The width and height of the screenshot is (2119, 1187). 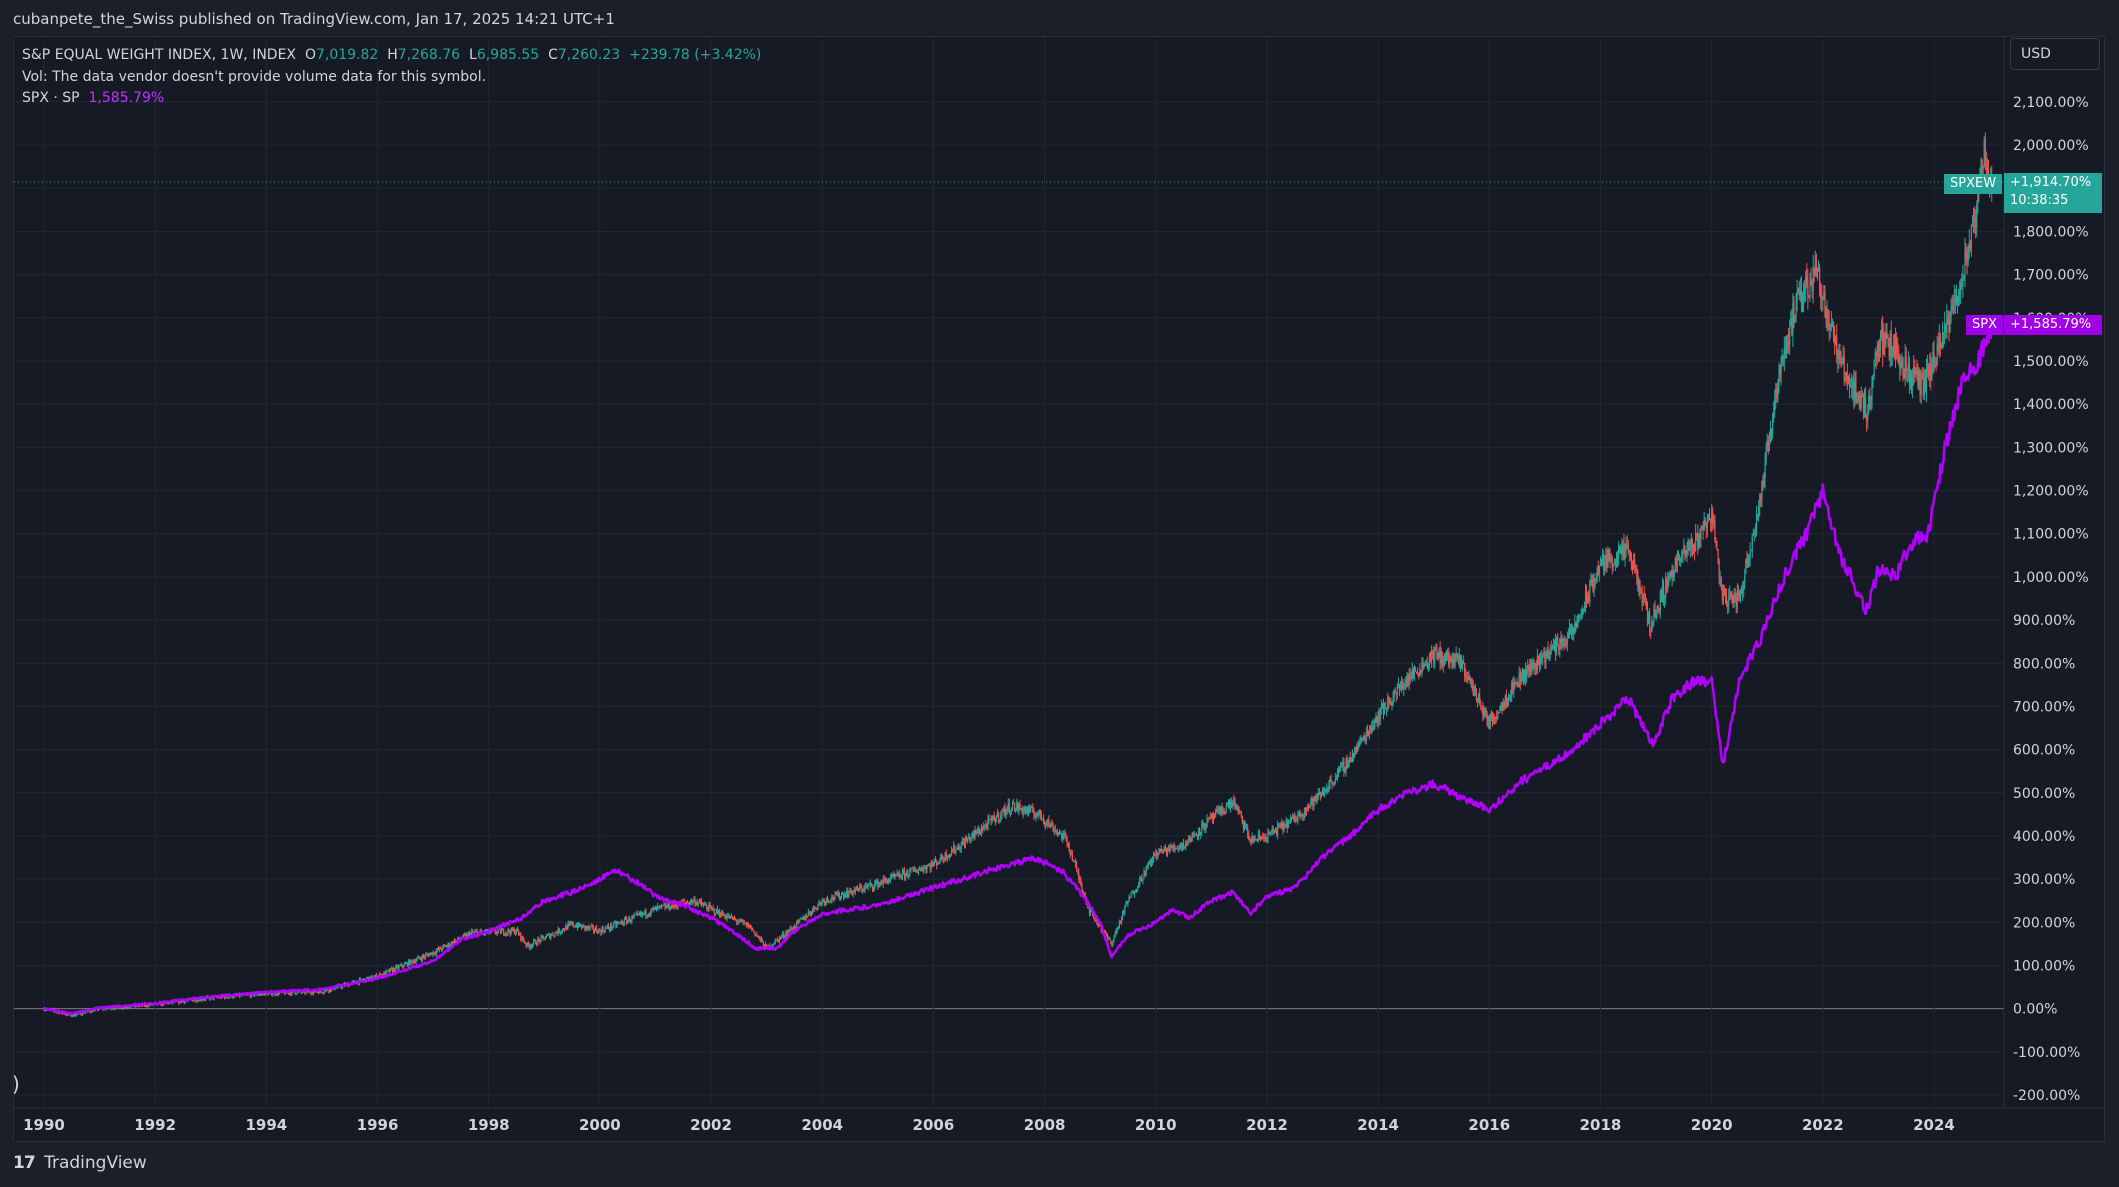 I want to click on legend-compare-label: SPX · SP, so click(x=51, y=98).